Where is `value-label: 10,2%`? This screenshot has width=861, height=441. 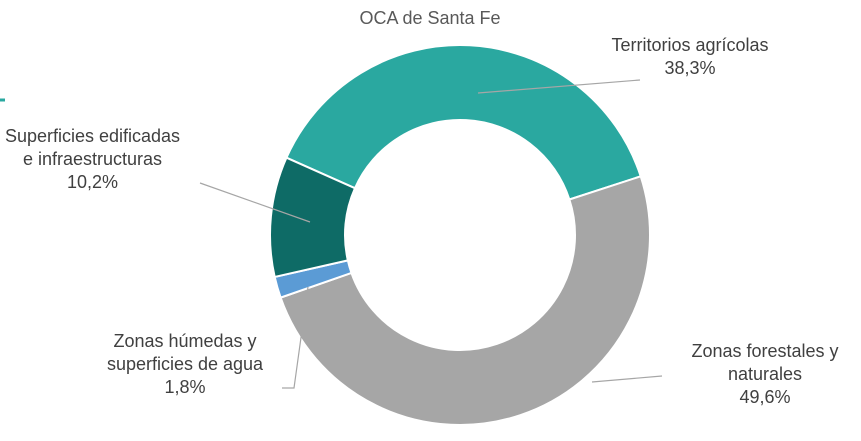 value-label: 10,2% is located at coordinates (92, 182).